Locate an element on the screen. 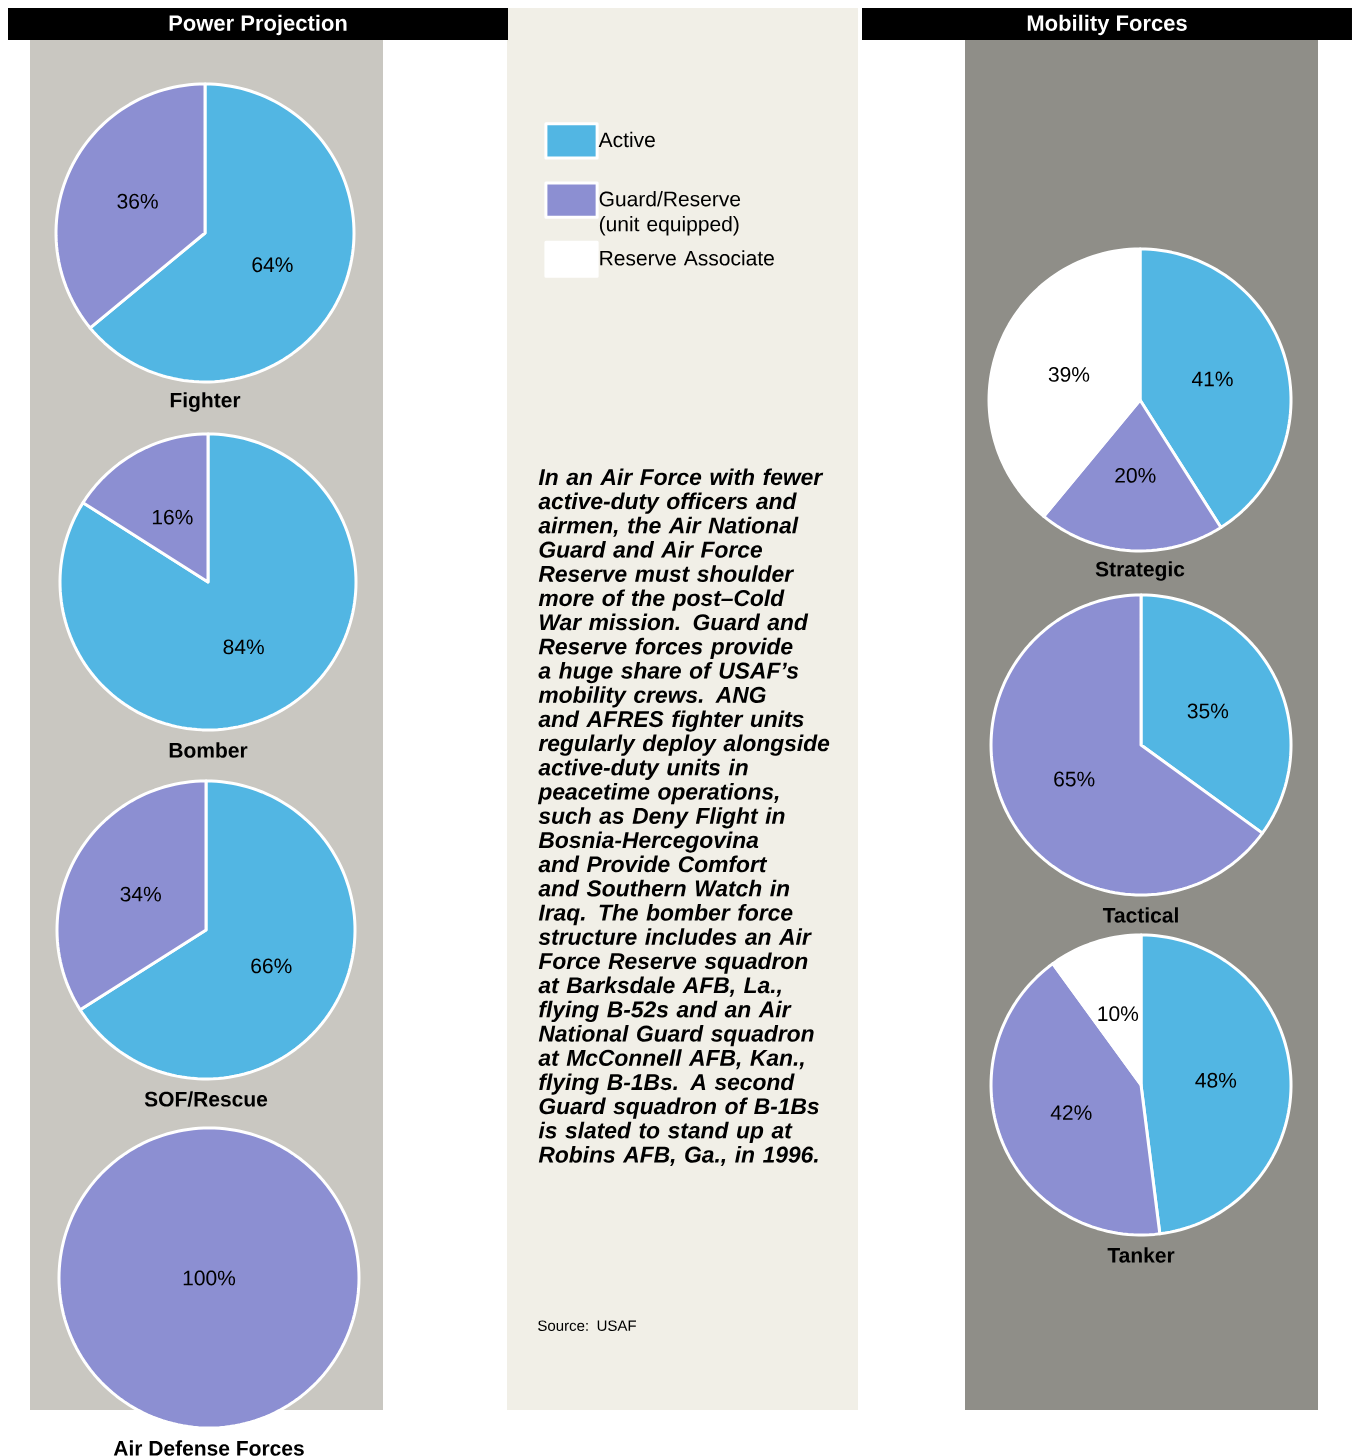 The height and width of the screenshot is (1456, 1352). data-label: 65% is located at coordinates (1074, 779).